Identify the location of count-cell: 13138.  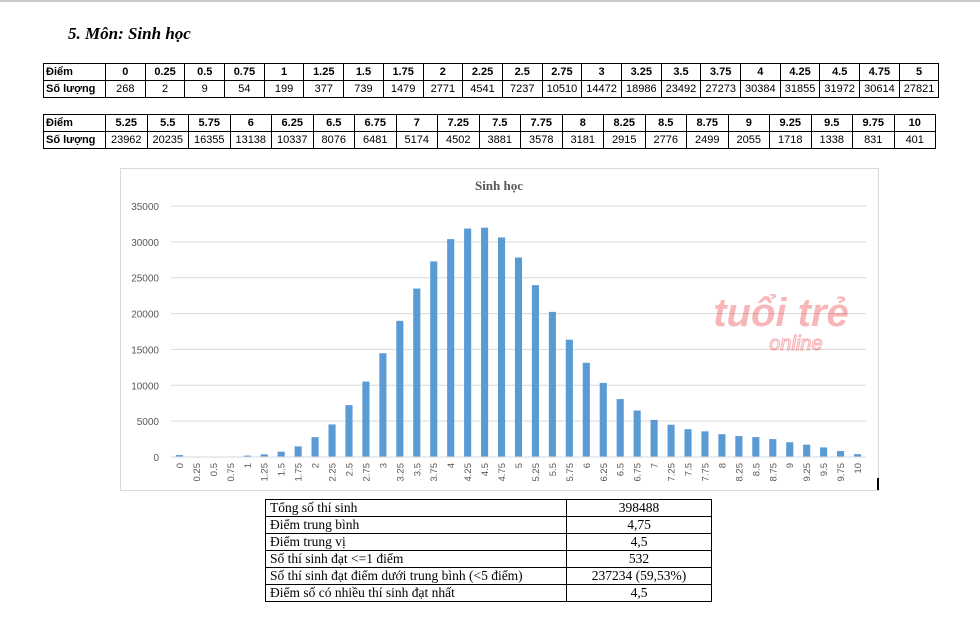
(250, 140).